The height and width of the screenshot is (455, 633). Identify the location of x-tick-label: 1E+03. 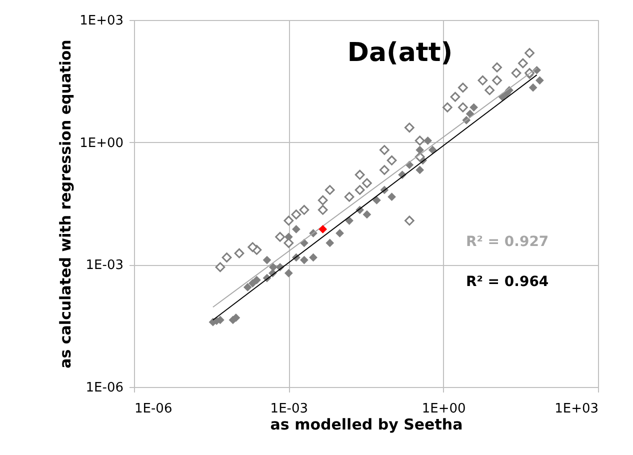
(576, 409).